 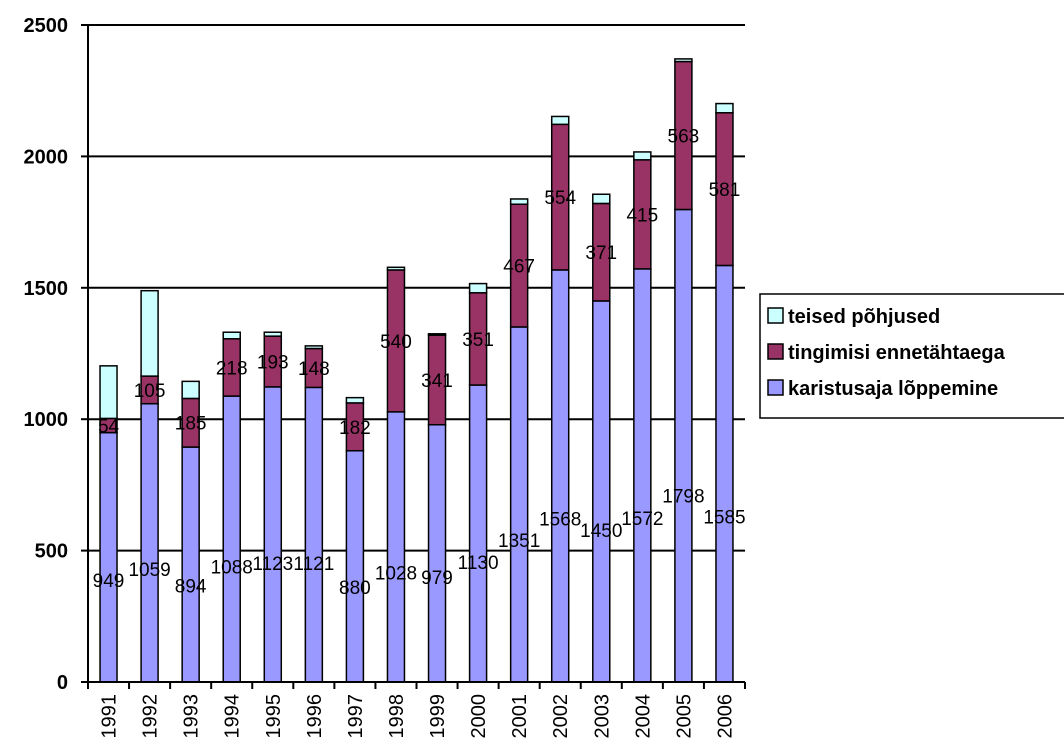 I want to click on y-tick-label: 2000, so click(x=46, y=157).